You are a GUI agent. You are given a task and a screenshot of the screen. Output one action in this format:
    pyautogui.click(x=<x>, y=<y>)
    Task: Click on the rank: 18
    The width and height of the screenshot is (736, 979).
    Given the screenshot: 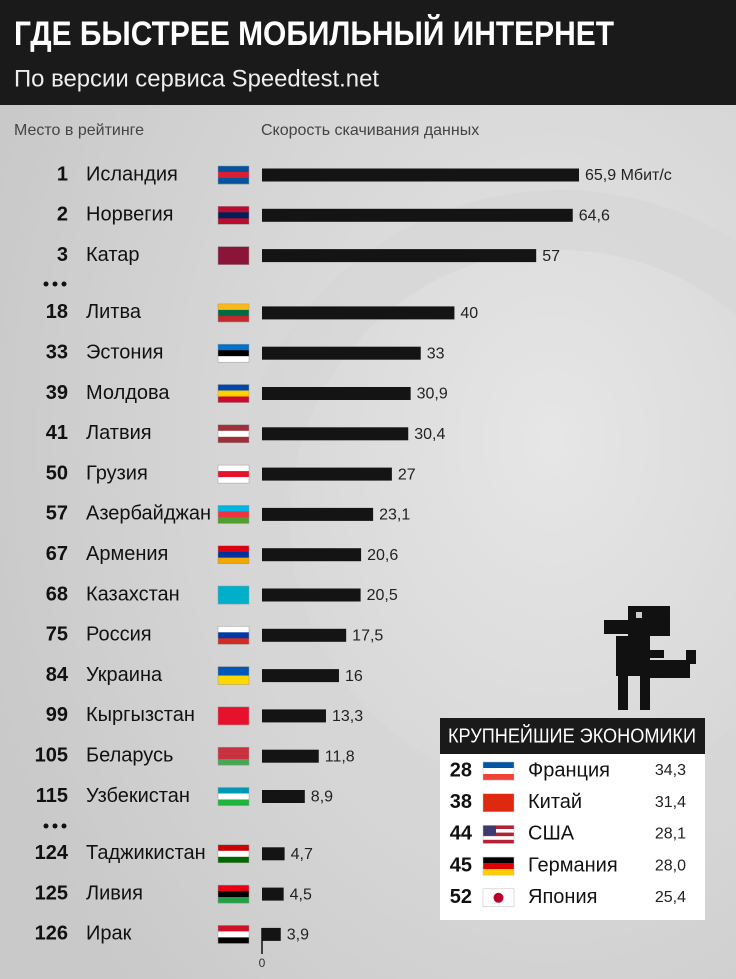 What is the action you would take?
    pyautogui.click(x=57, y=312)
    